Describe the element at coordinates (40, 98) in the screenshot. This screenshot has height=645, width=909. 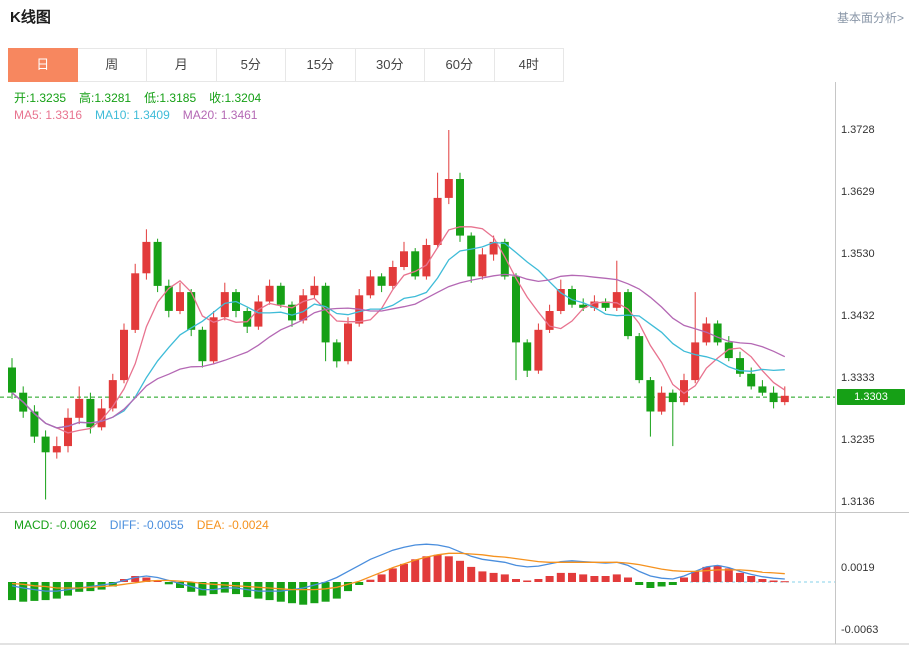
I see `ohlc-open: 开:1.3235` at that location.